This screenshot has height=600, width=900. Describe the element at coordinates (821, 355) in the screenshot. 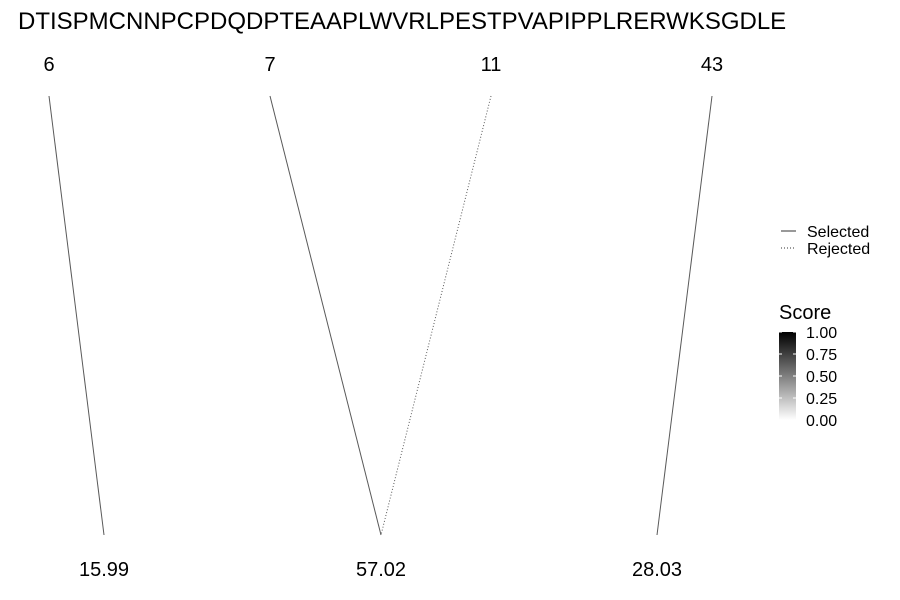

I see `score-tick-label: 0.75` at that location.